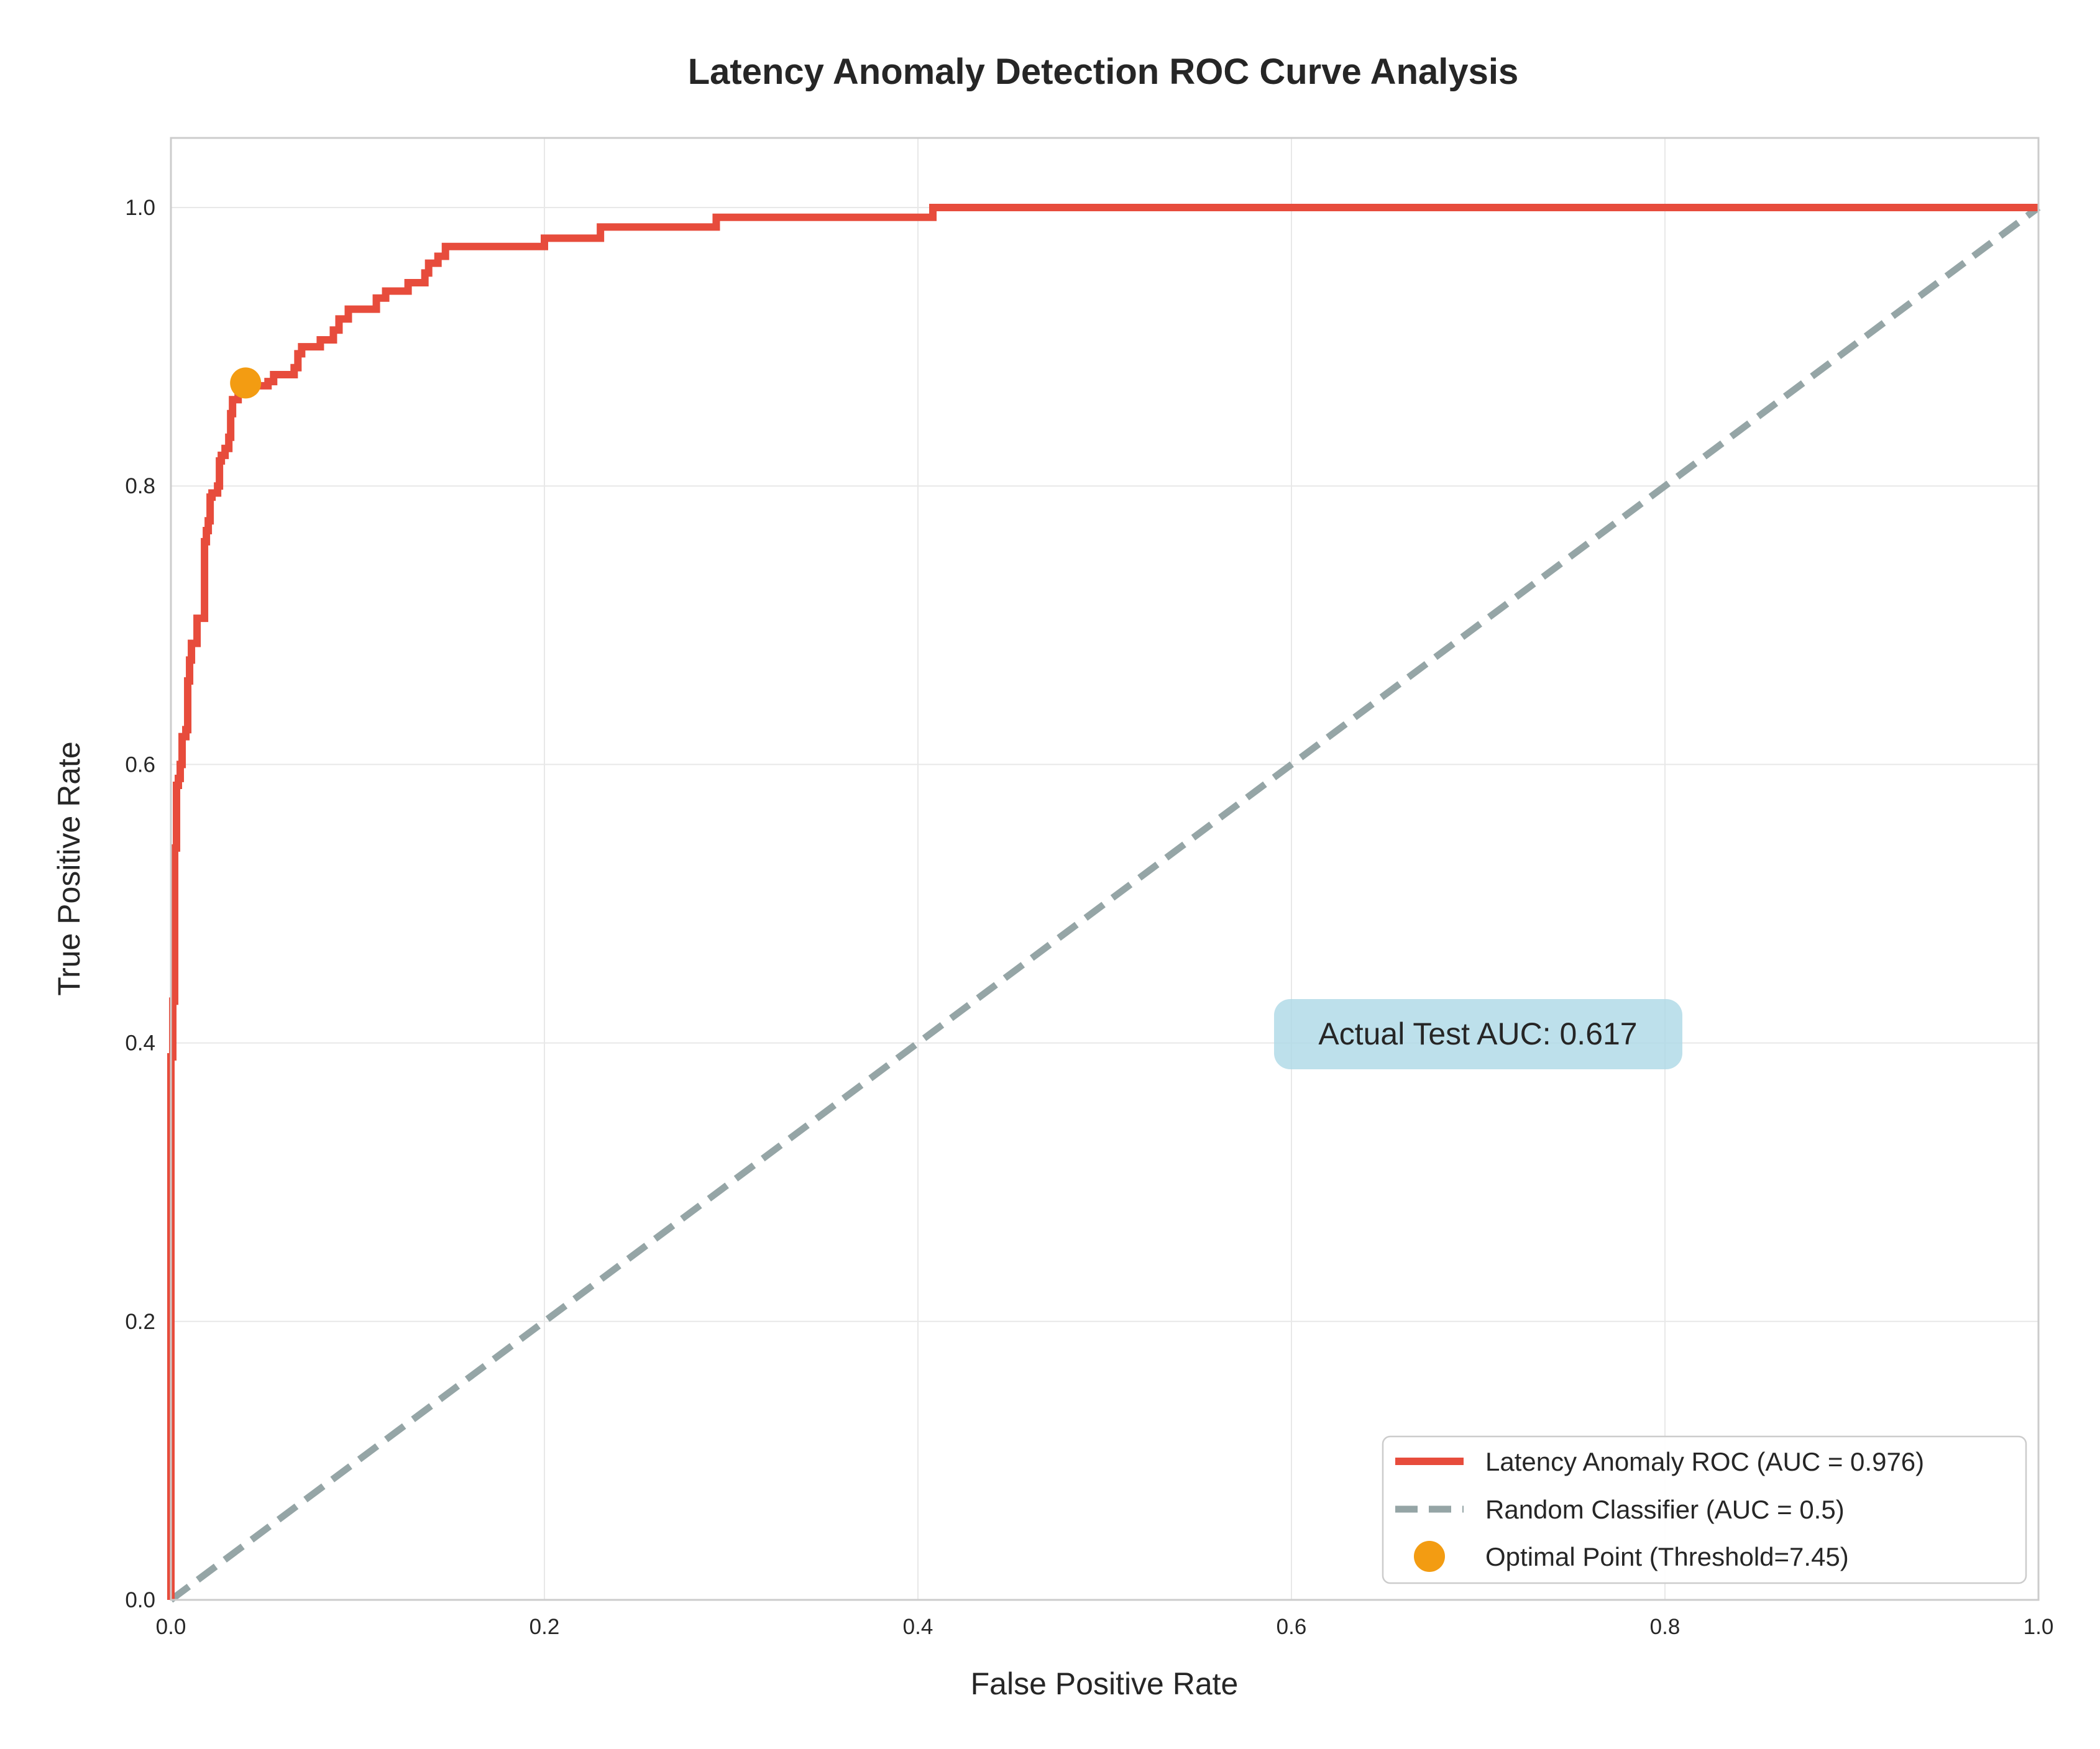 This screenshot has height=1749, width=2100. What do you see at coordinates (171, 1627) in the screenshot?
I see `x-tick-label: 0.0` at bounding box center [171, 1627].